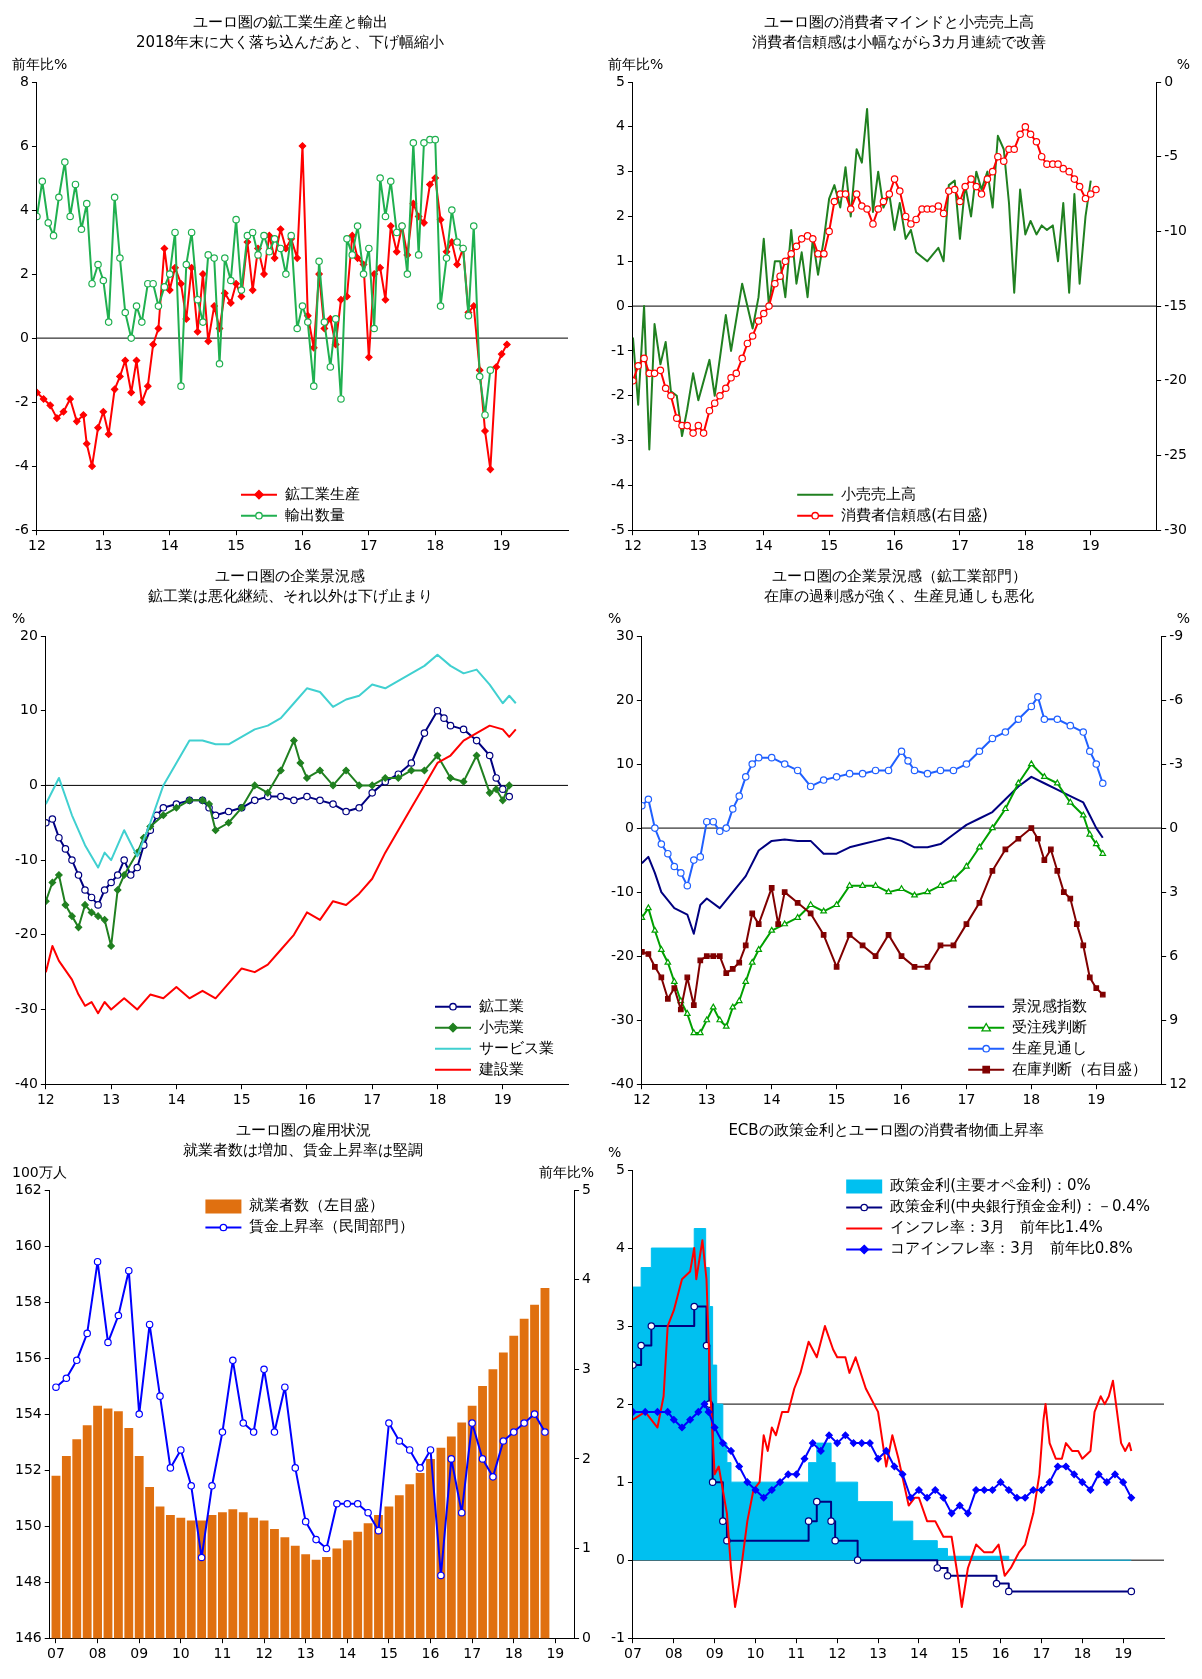 The image size is (1202, 1679). I want to click on legend-label: 景況感指数, so click(1050, 1005).